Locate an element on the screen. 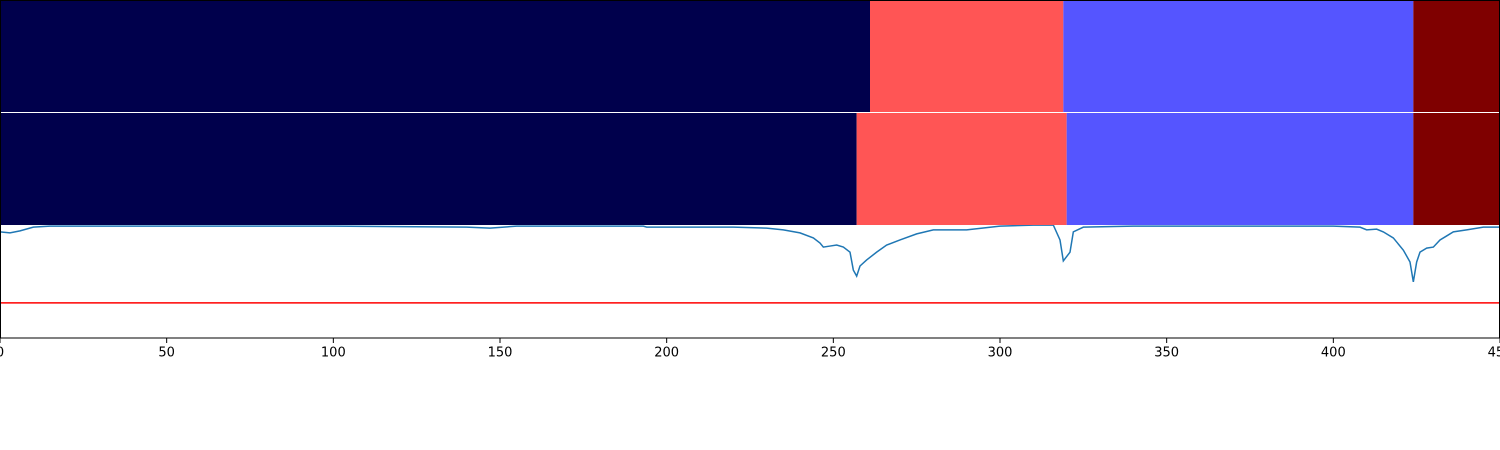  x-tick-label: 450 is located at coordinates (1494, 353).